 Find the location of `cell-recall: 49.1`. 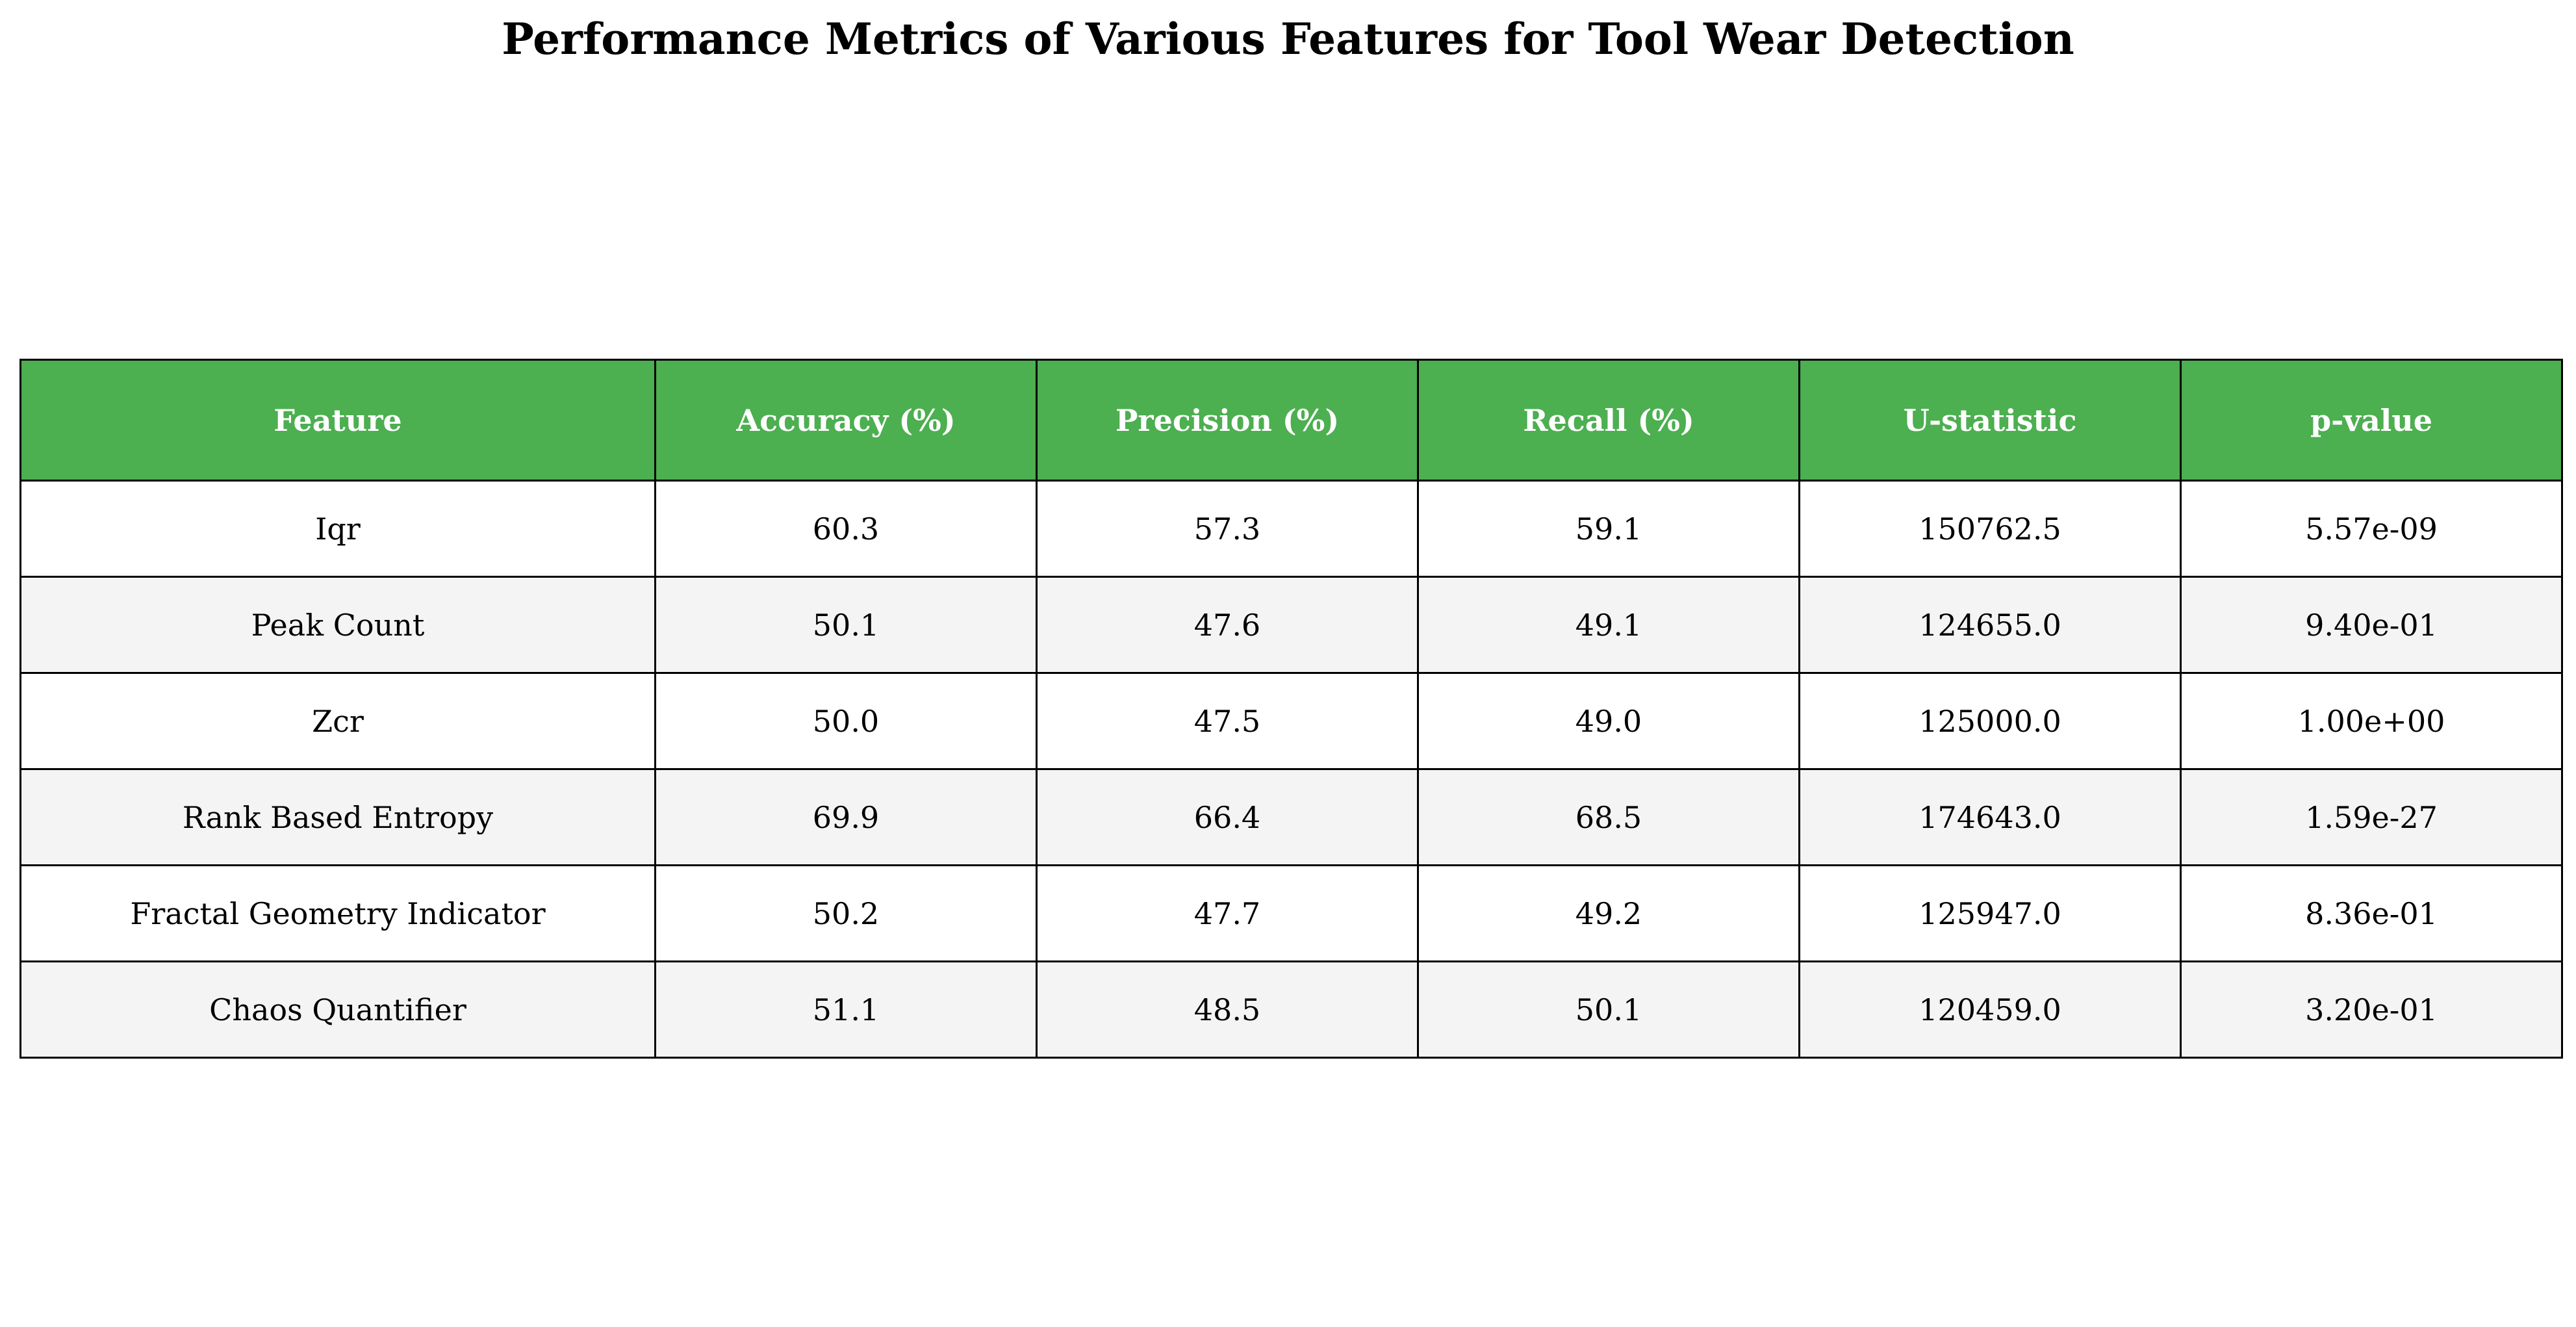

cell-recall: 49.1 is located at coordinates (1608, 625).